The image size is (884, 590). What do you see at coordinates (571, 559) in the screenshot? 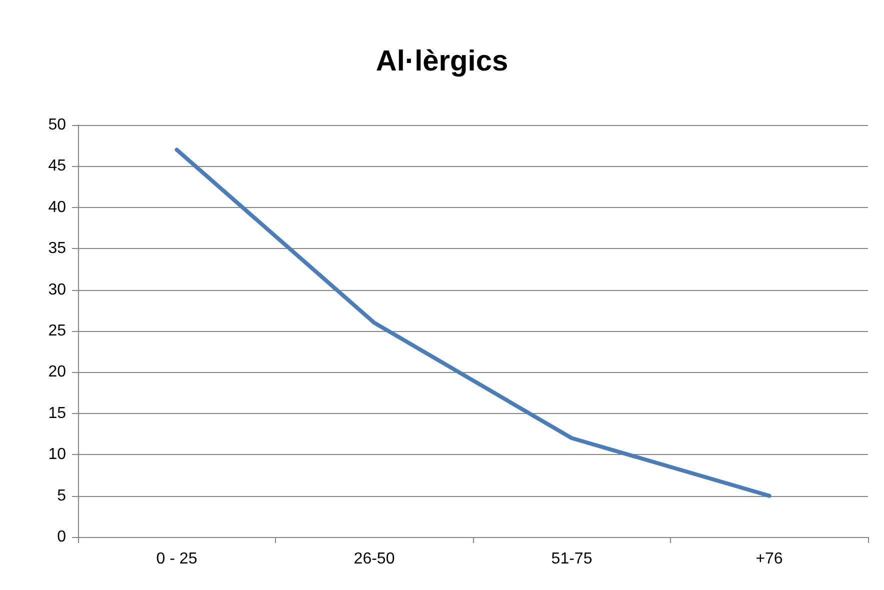
I see `x-tick-label: 51-75` at bounding box center [571, 559].